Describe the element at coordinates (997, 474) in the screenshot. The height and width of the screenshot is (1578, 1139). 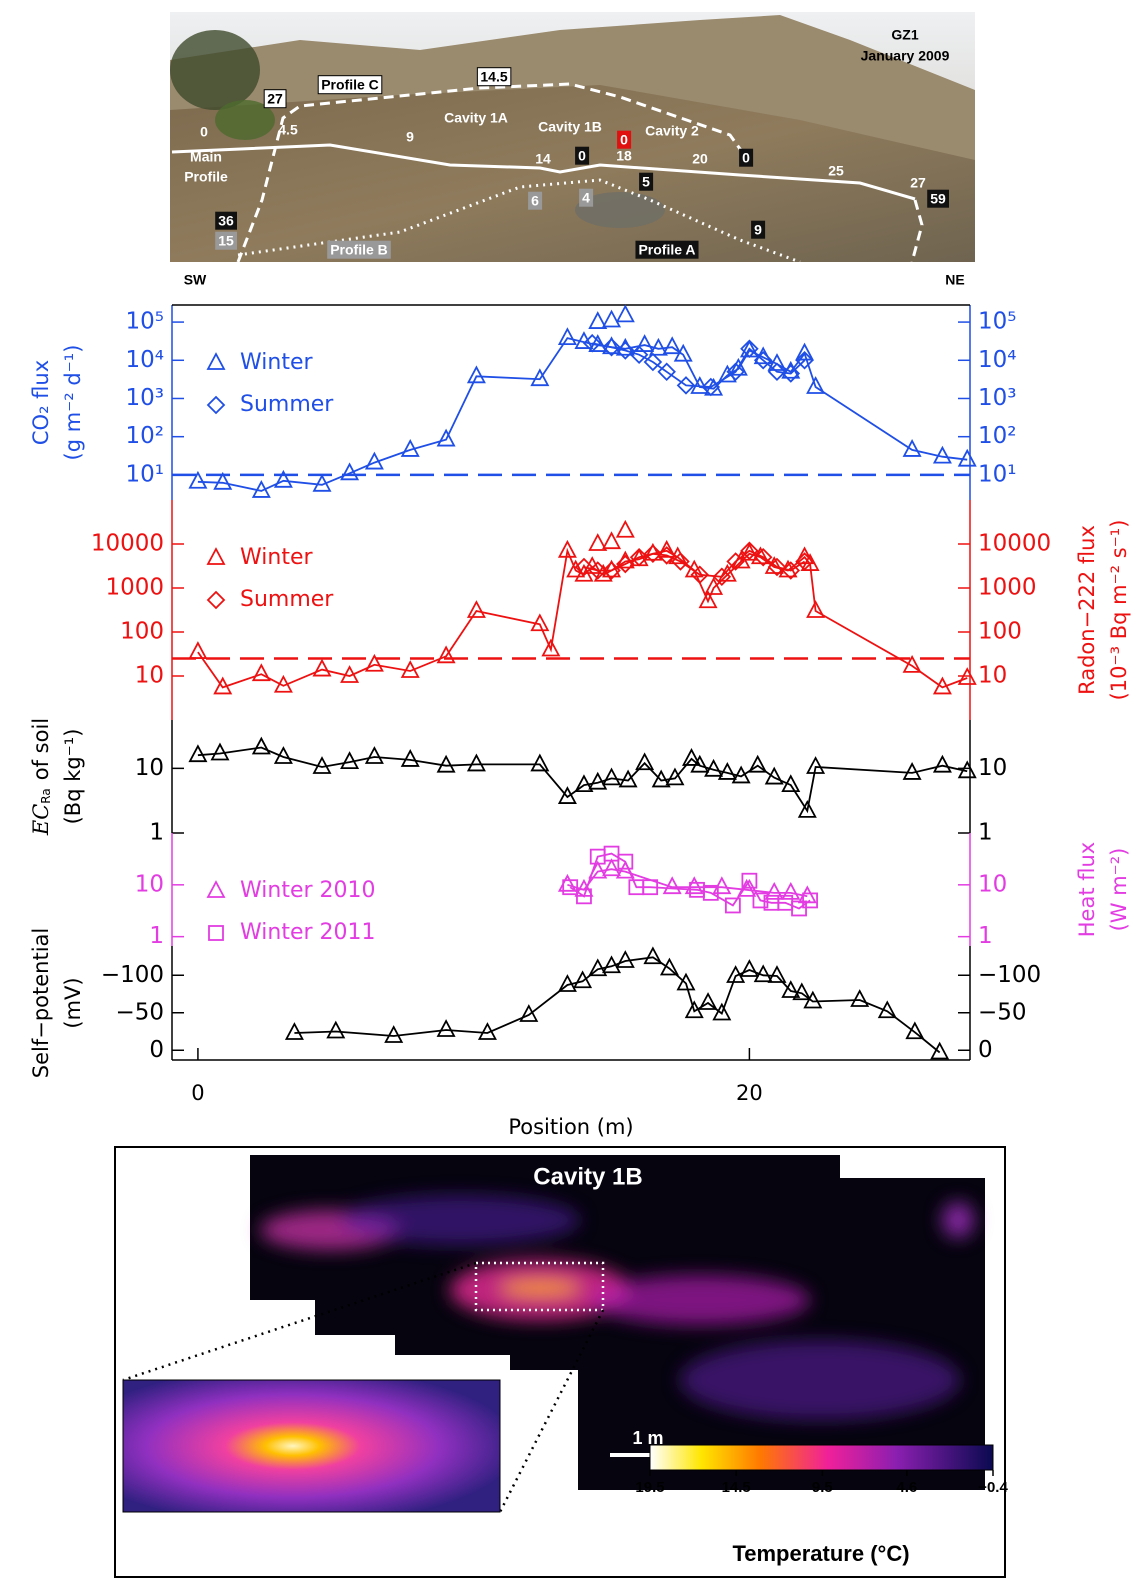
I see `y-tick-label-right: 10¹` at that location.